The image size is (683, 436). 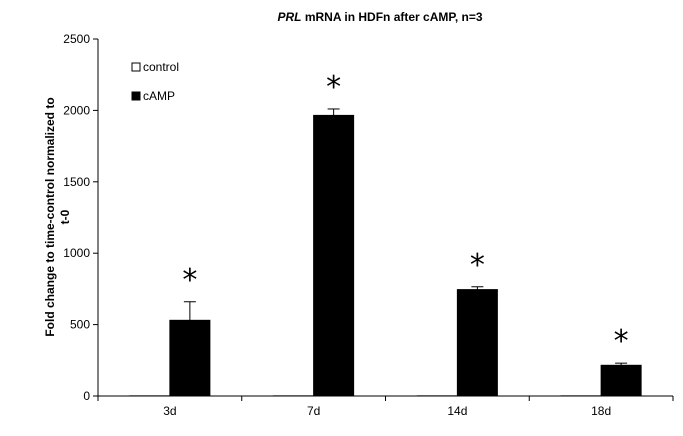 What do you see at coordinates (159, 96) in the screenshot?
I see `legend-label-camp: cAMP` at bounding box center [159, 96].